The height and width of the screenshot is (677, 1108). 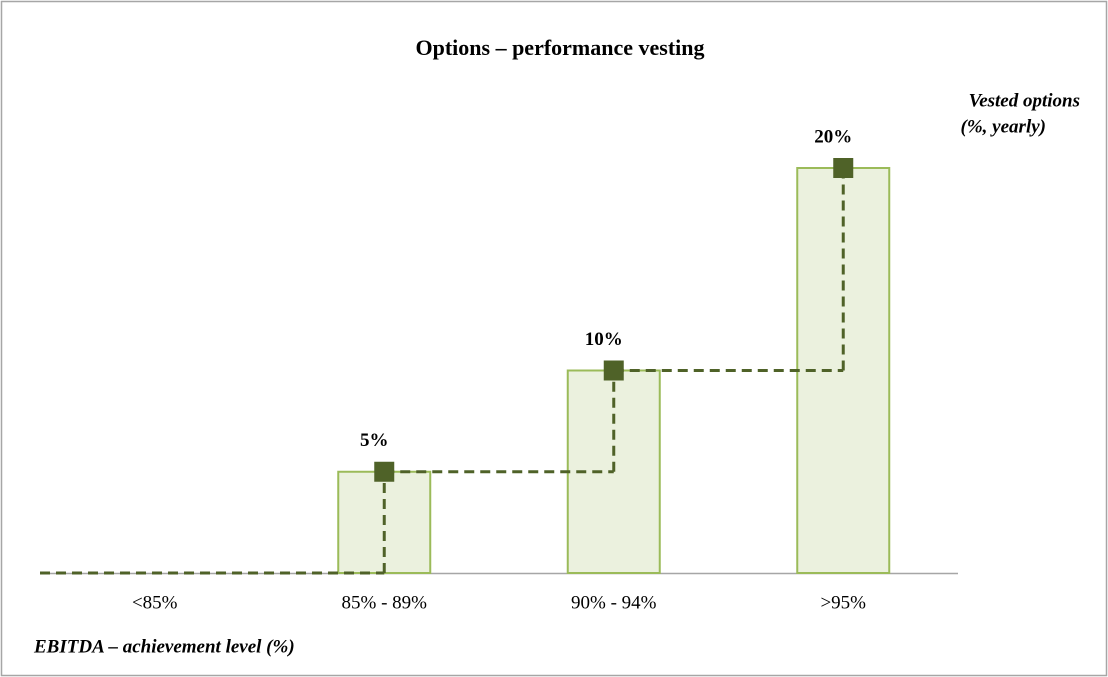 What do you see at coordinates (614, 602) in the screenshot?
I see `x-tick-label: 90% - 94%` at bounding box center [614, 602].